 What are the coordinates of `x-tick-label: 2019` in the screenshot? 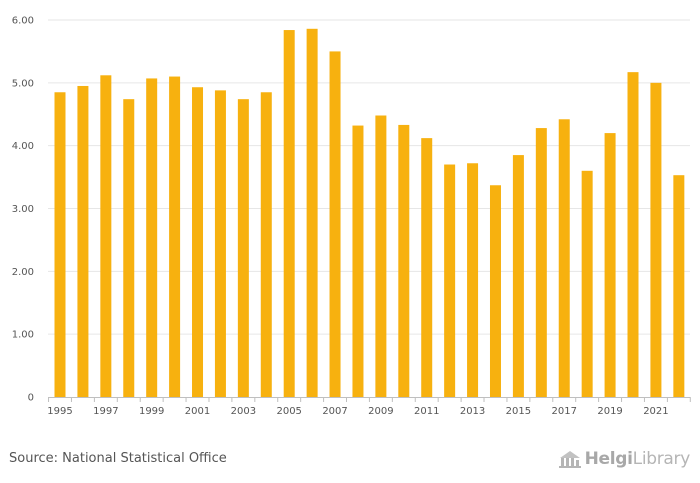 It's located at (609, 411).